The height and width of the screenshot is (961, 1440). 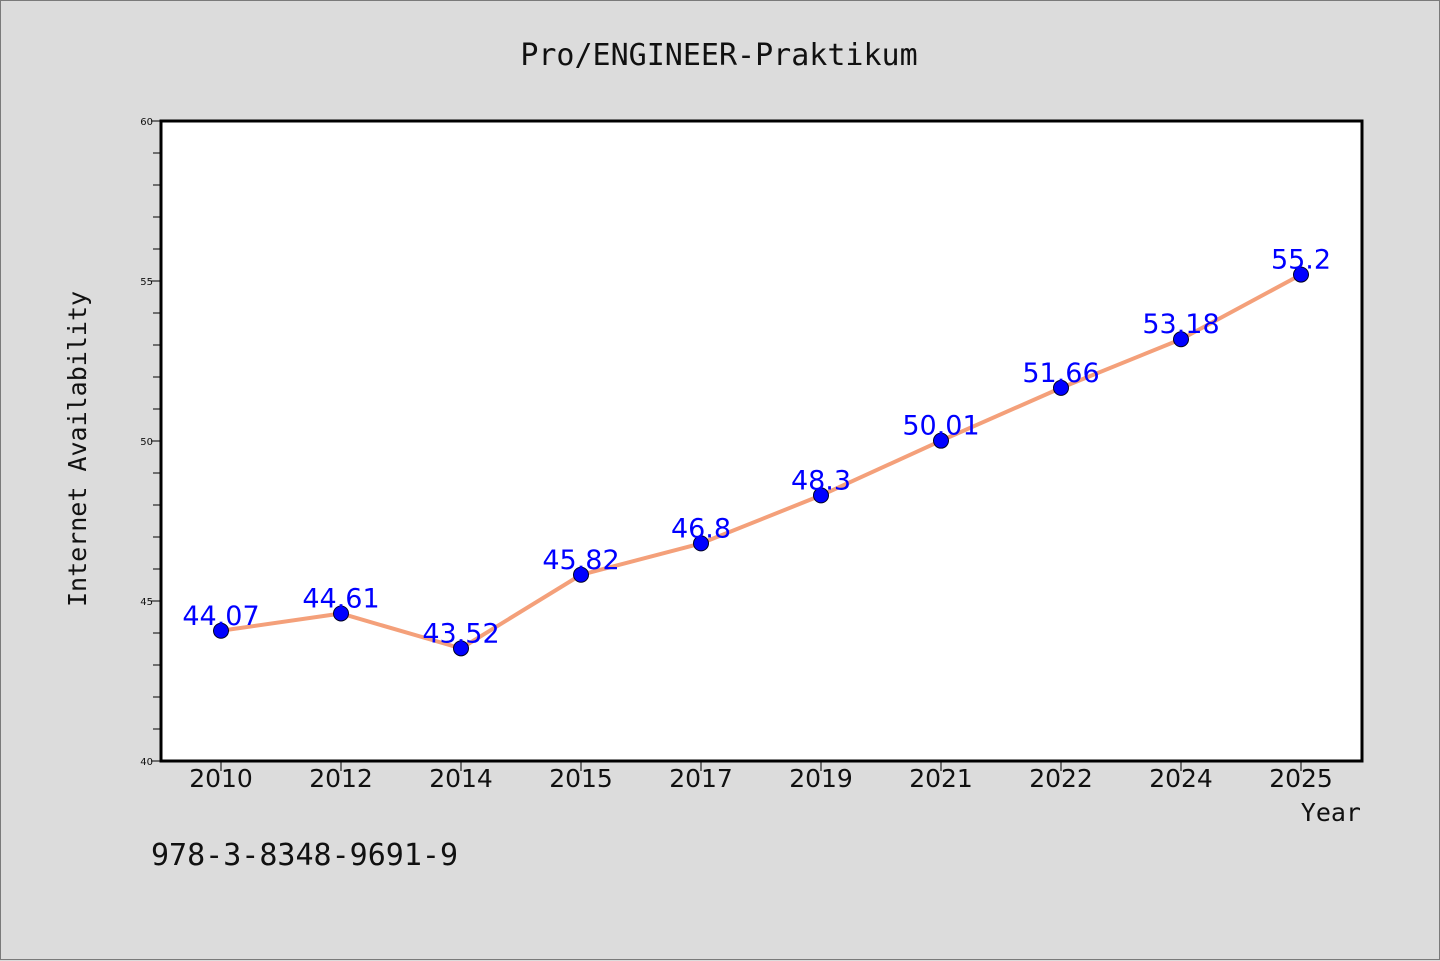 I want to click on data-label: 50.01, so click(x=940, y=426).